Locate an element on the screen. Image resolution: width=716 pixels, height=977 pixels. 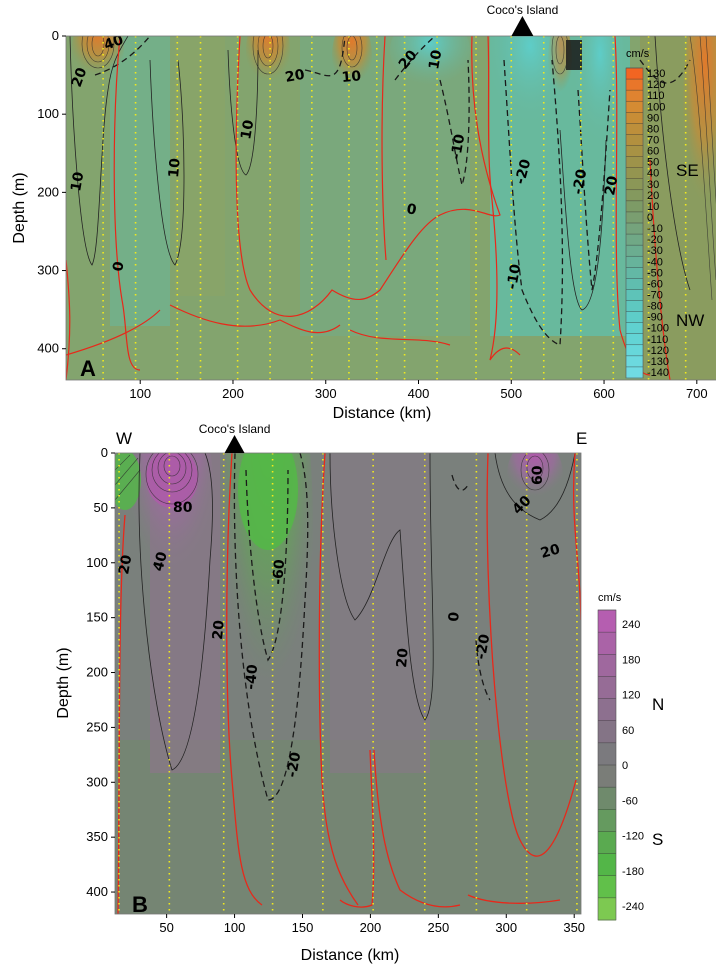
x-tick-label: 200 is located at coordinates (233, 393).